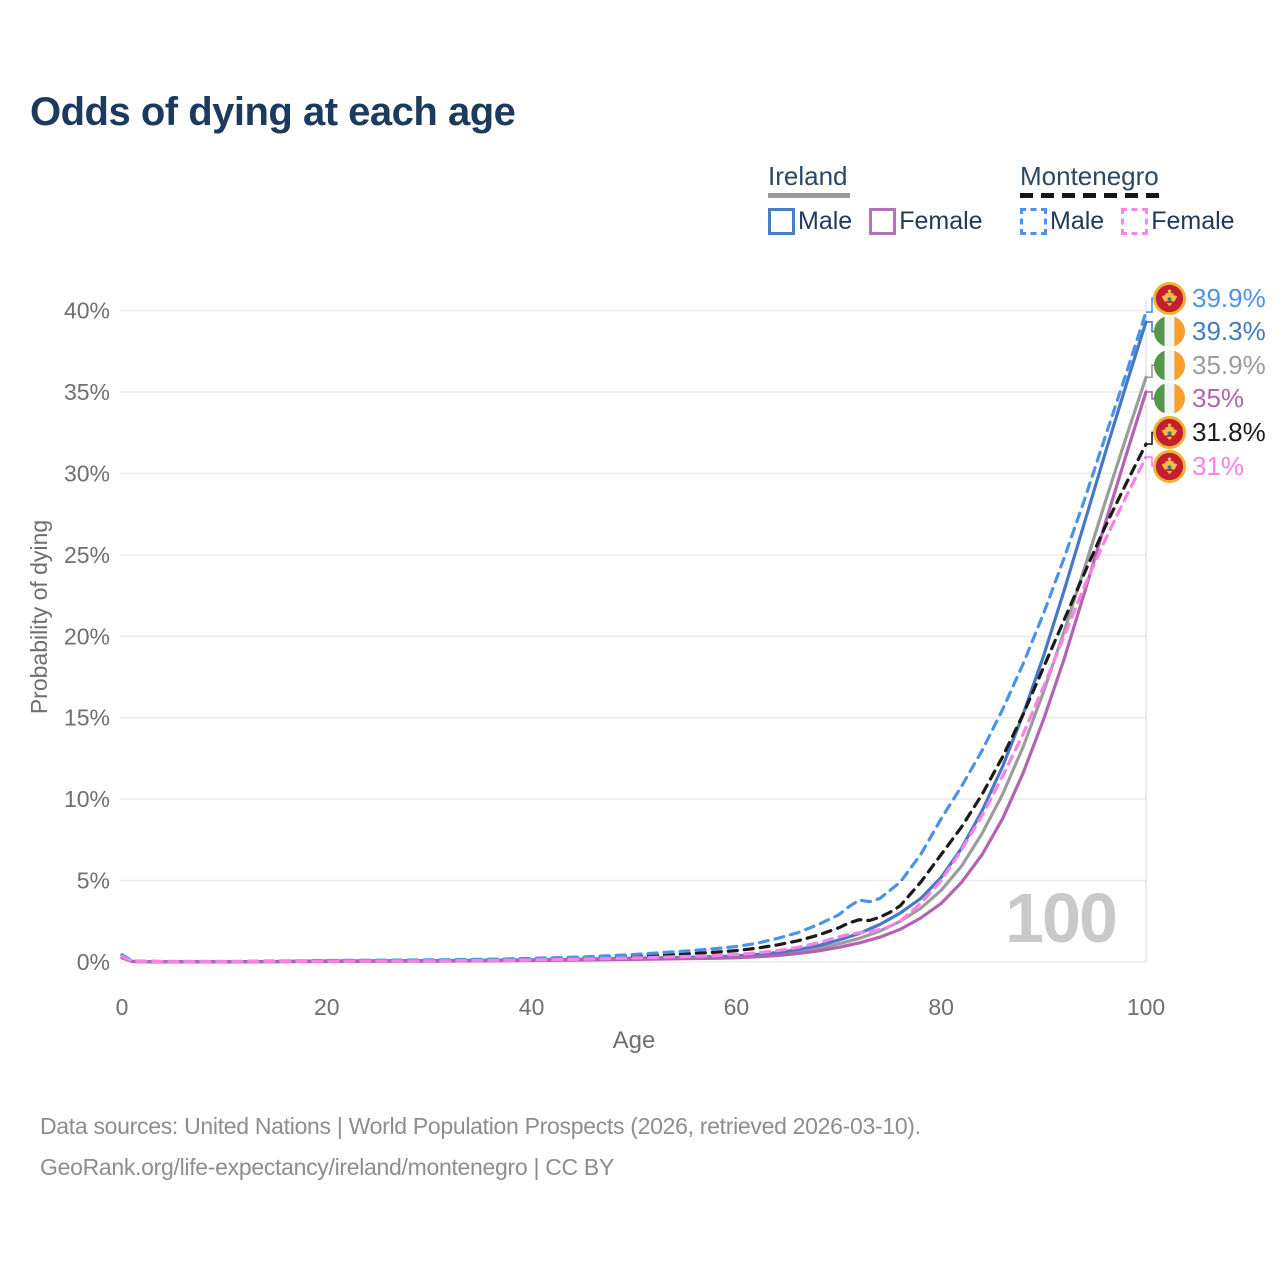  What do you see at coordinates (809, 195) in the screenshot?
I see `ireland-line-style-swatch` at bounding box center [809, 195].